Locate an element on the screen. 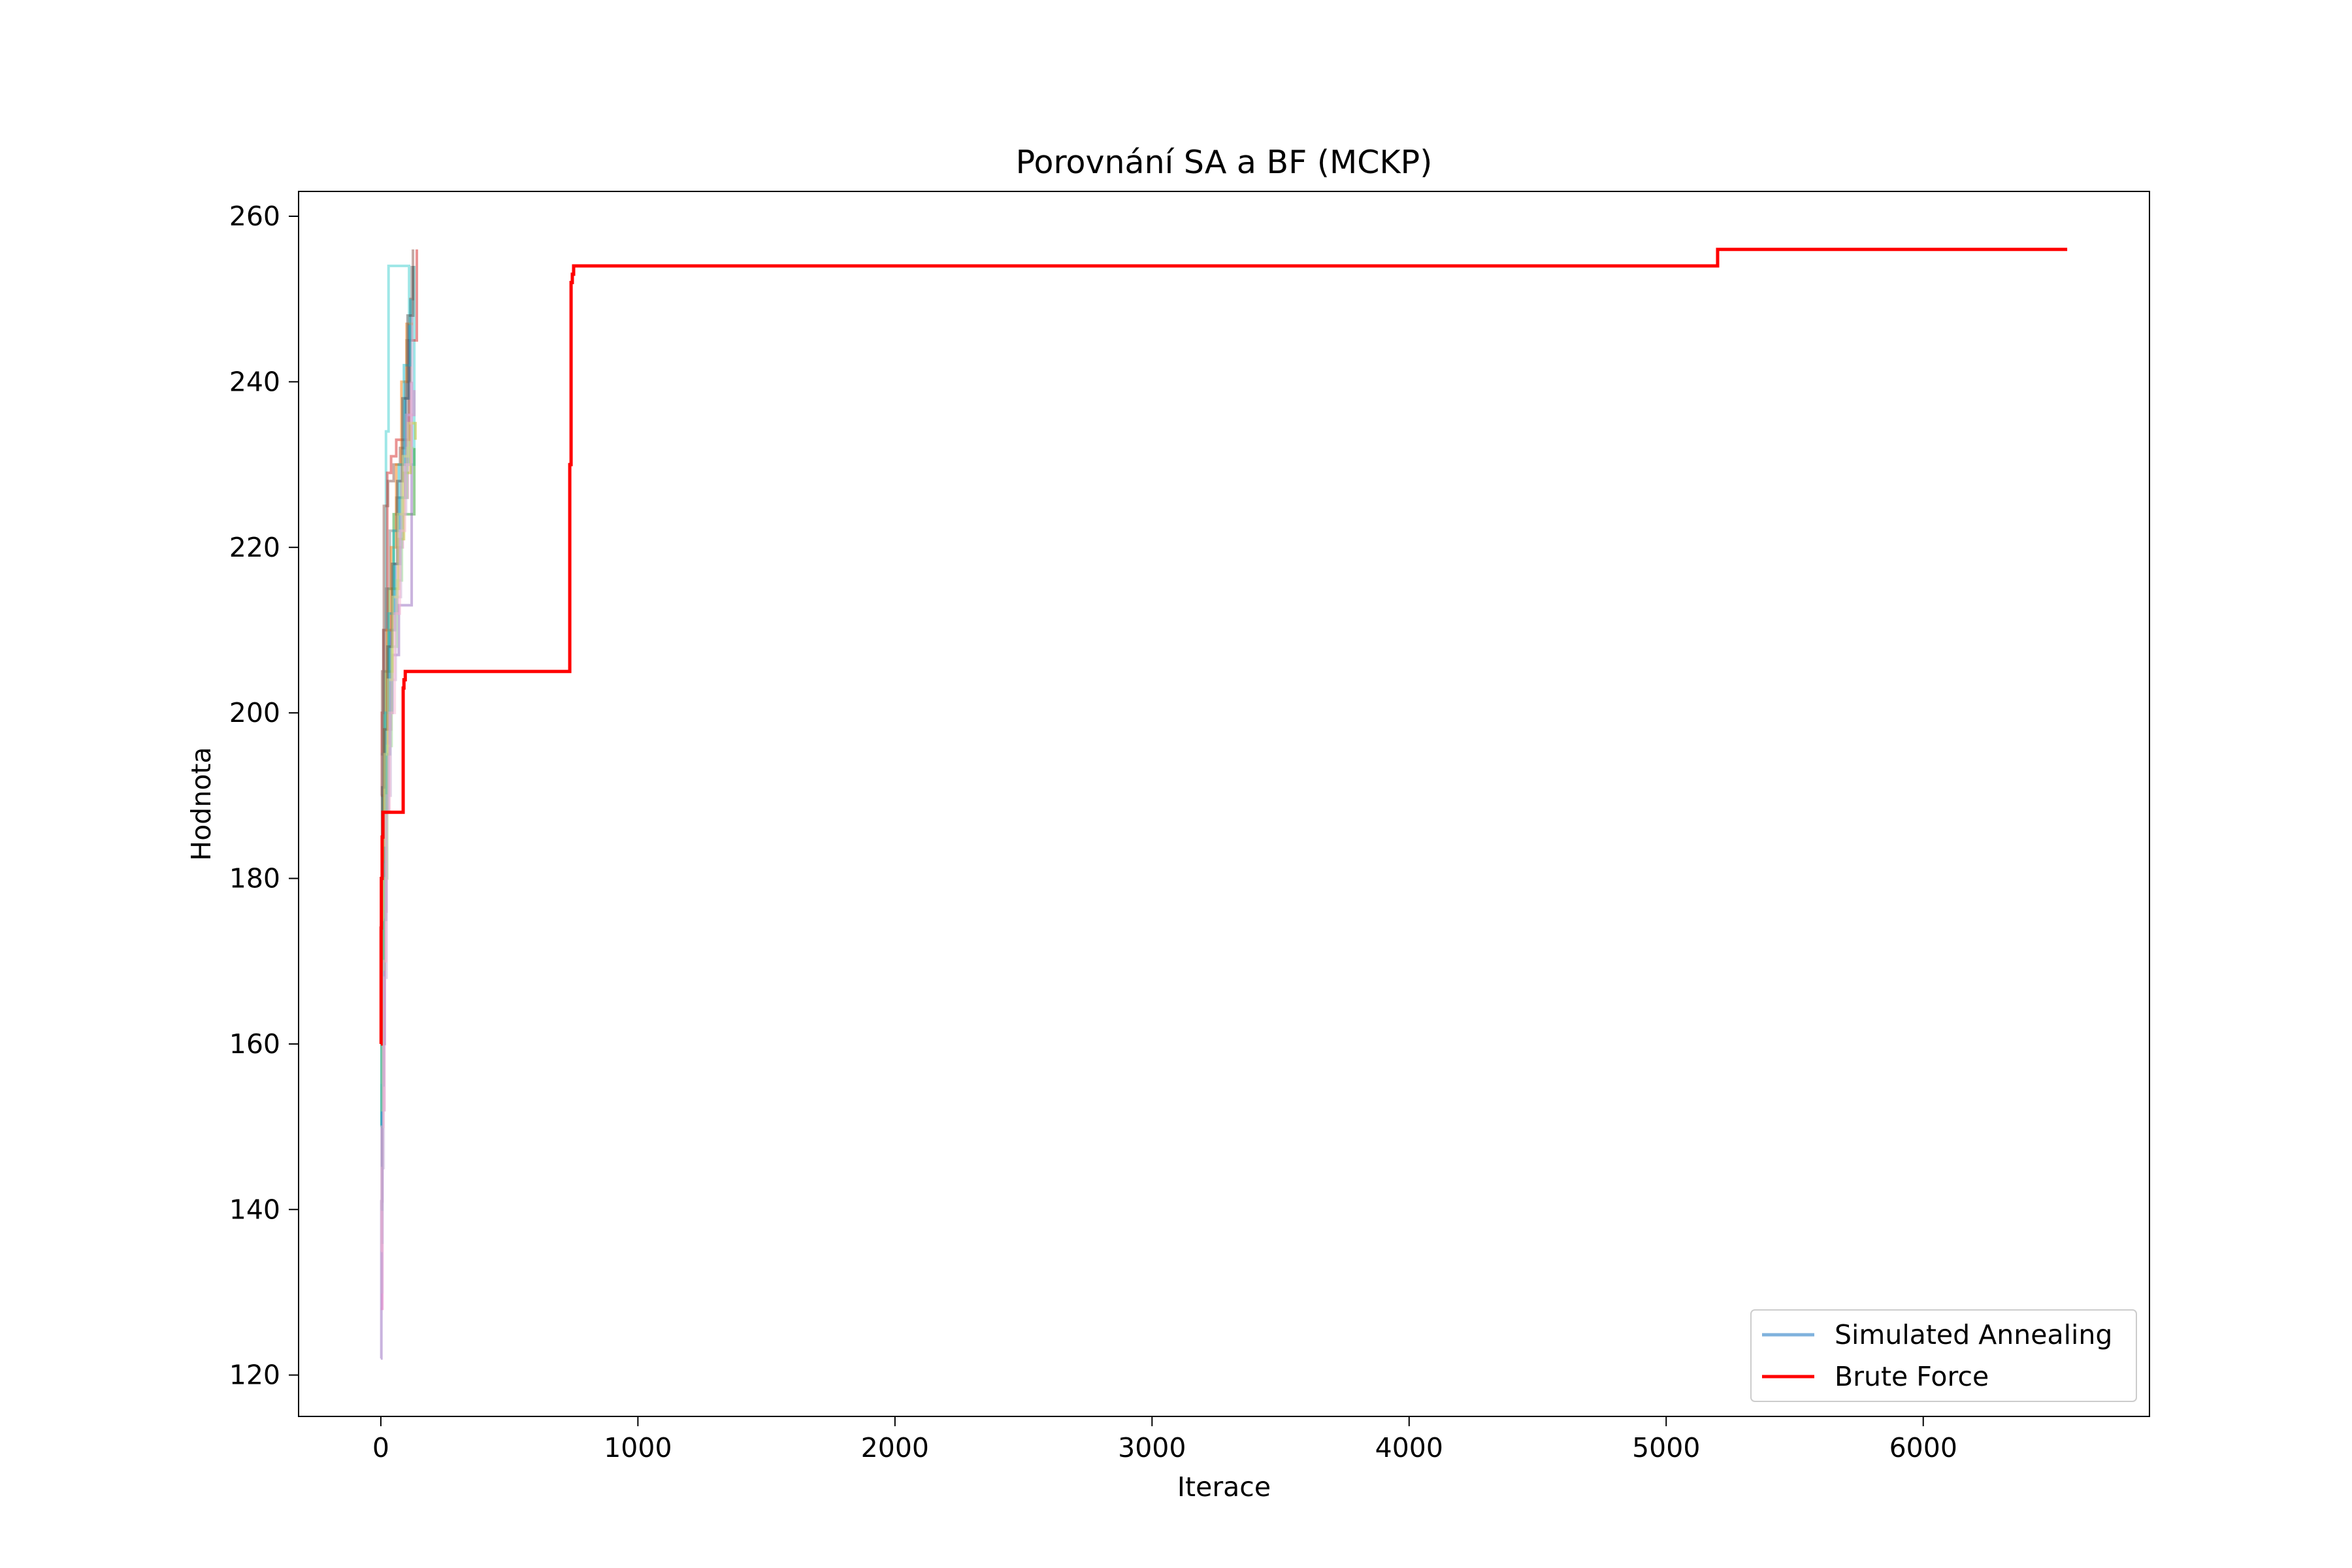  y-axis-label: Hodnota is located at coordinates (201, 803).